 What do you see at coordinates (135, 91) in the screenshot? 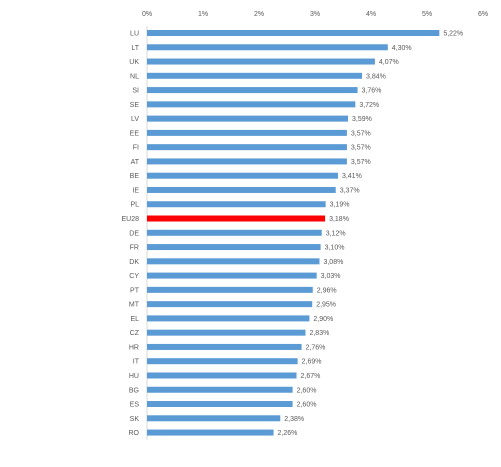
I see `category-label: SI` at bounding box center [135, 91].